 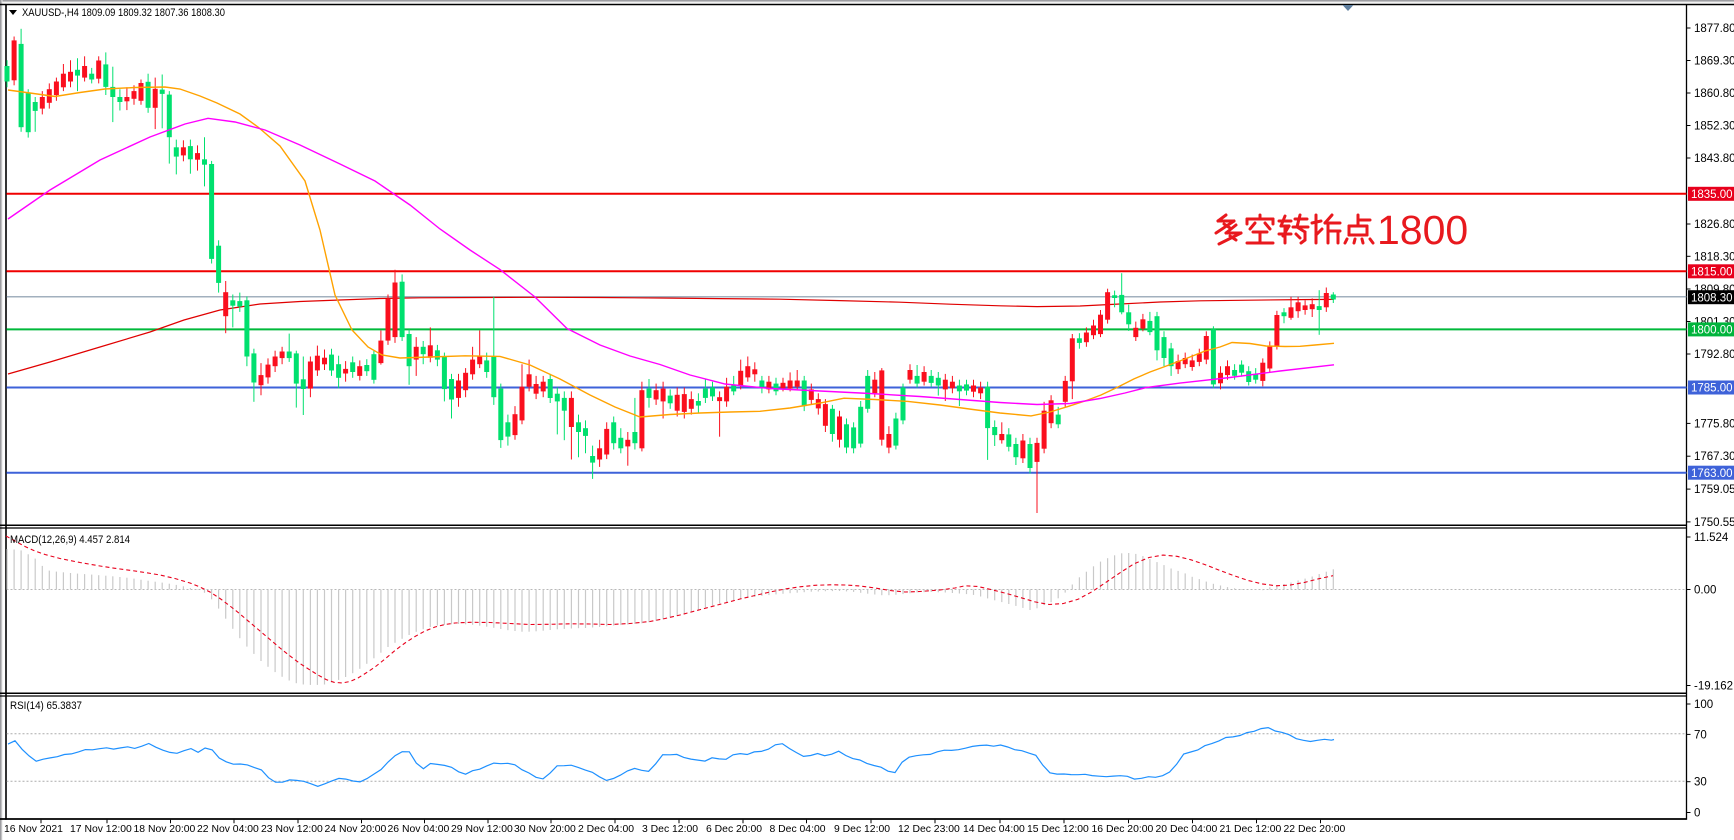 I want to click on svg-text: 1763.00, so click(x=1712, y=474).